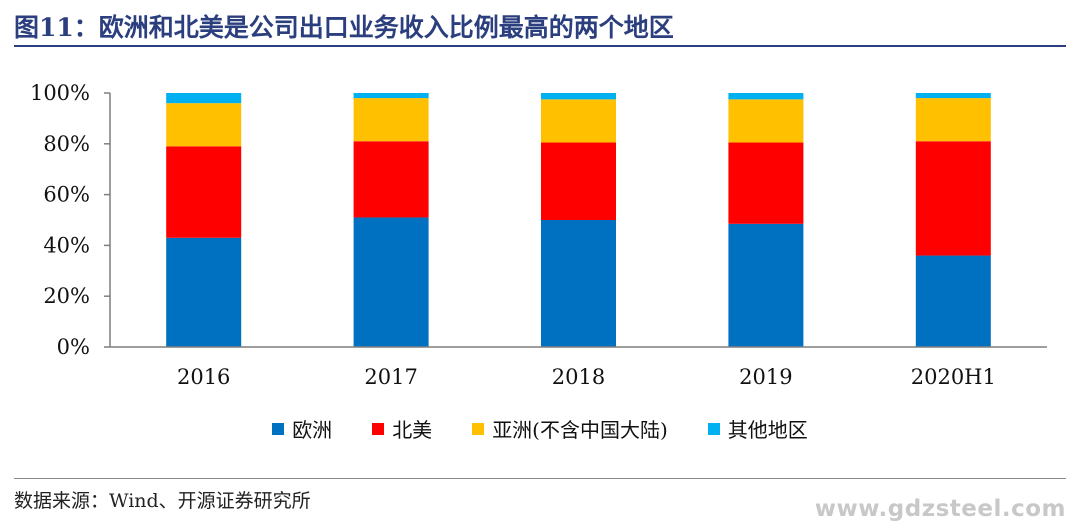 The height and width of the screenshot is (523, 1080). I want to click on legend-label: 北美, so click(412, 430).